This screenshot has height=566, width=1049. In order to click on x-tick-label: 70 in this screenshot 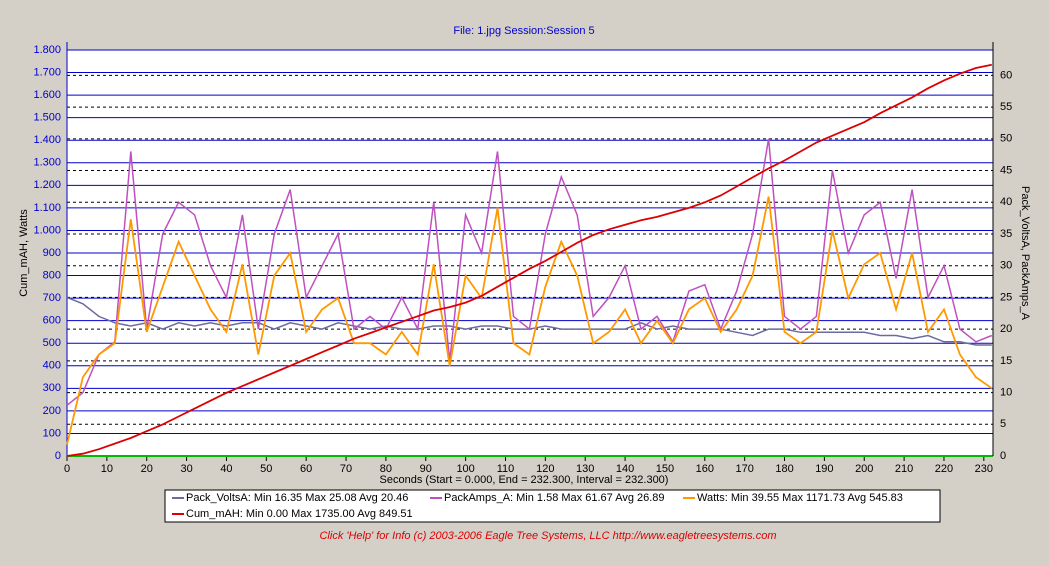, I will do `click(346, 469)`.